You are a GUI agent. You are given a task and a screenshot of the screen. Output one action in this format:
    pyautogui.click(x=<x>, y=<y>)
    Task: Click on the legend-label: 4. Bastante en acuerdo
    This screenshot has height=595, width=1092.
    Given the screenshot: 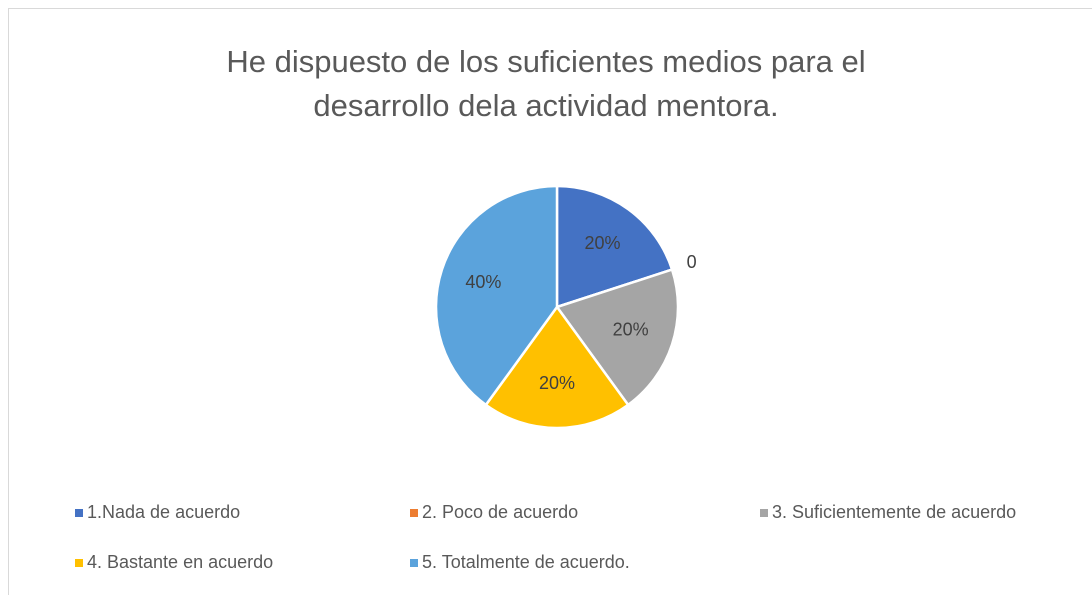 What is the action you would take?
    pyautogui.click(x=180, y=562)
    